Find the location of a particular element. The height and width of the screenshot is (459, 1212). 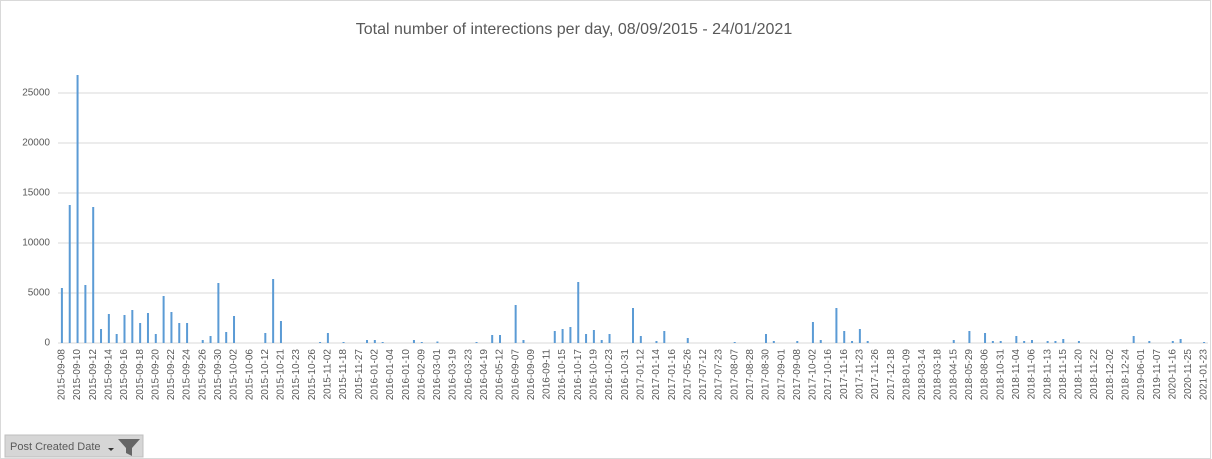

x-tick-label: 2018-03-18 is located at coordinates (938, 375).